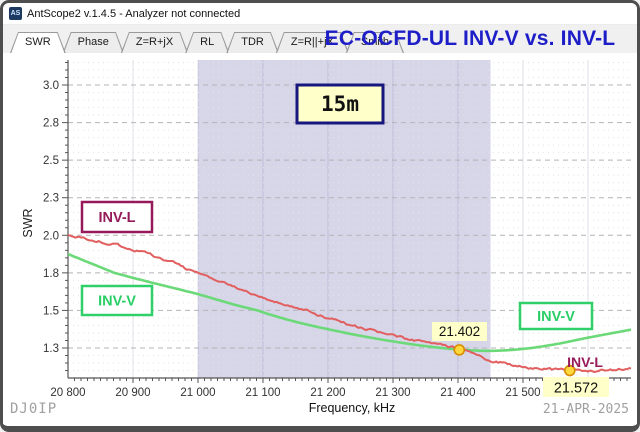 The image size is (640, 432). I want to click on band-label: 15m, so click(340, 104).